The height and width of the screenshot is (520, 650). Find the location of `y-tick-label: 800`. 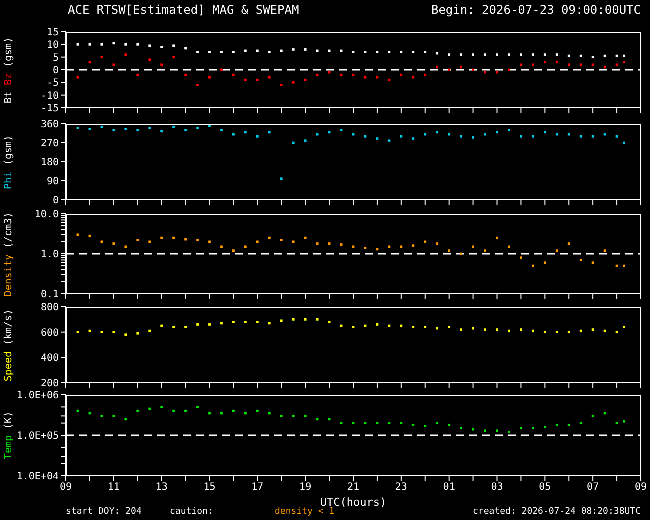

y-tick-label: 800 is located at coordinates (49, 308).